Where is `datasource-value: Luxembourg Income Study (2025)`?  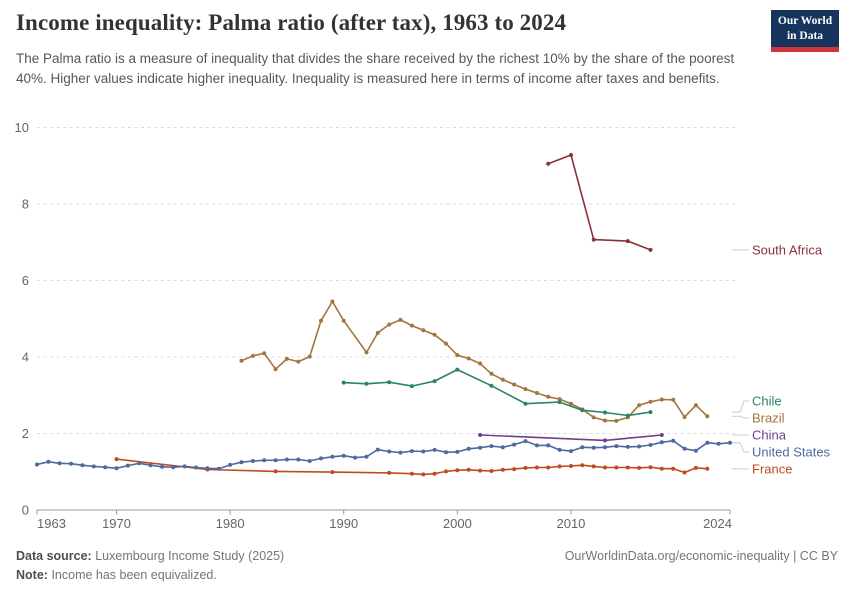
datasource-value: Luxembourg Income Study (2025) is located at coordinates (190, 556).